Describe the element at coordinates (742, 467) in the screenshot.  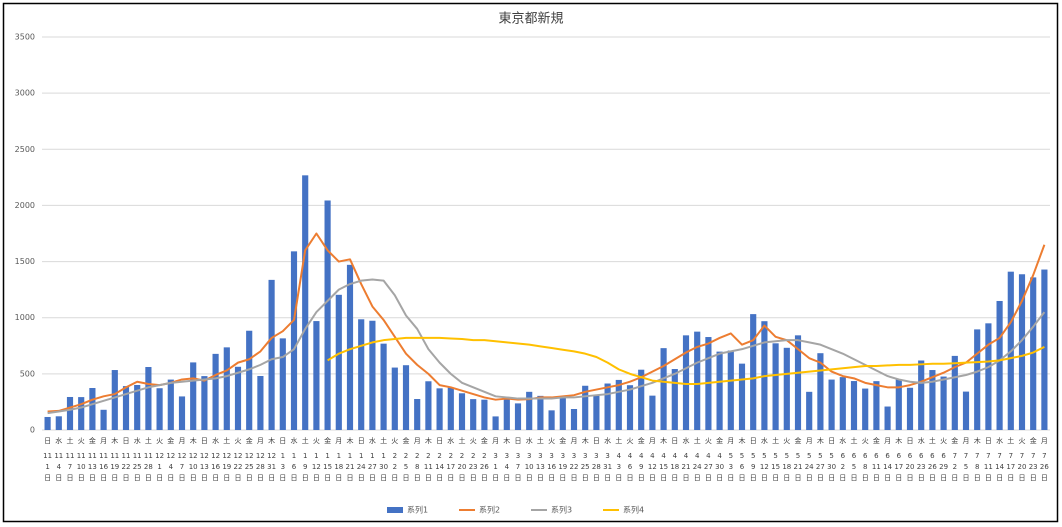
I see `x-tick-label: 5 6 日` at that location.